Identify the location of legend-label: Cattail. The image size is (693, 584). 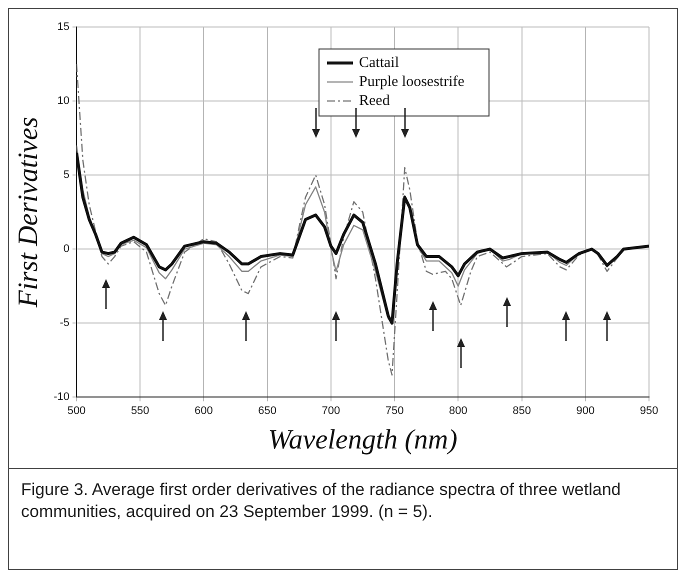
(379, 62).